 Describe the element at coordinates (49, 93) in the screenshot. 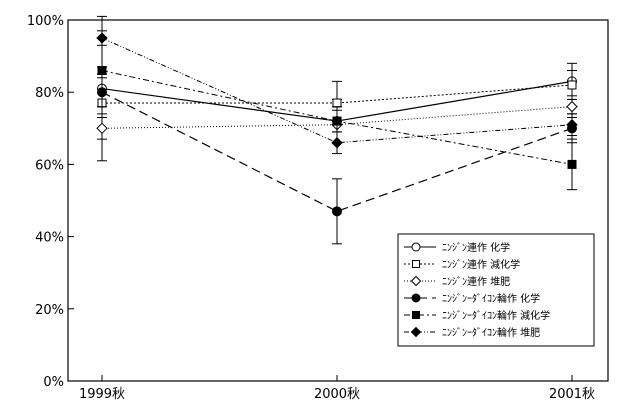

I see `y-tick-label: 80%` at that location.